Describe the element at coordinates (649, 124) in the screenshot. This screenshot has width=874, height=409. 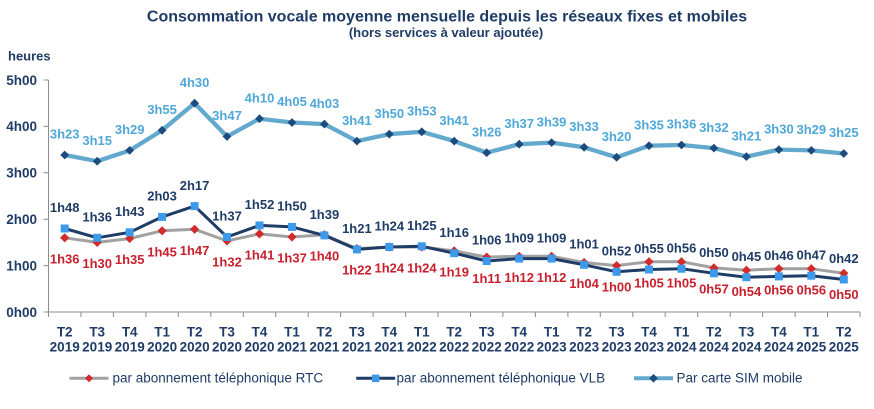
I see `svg-text: 3h35` at that location.